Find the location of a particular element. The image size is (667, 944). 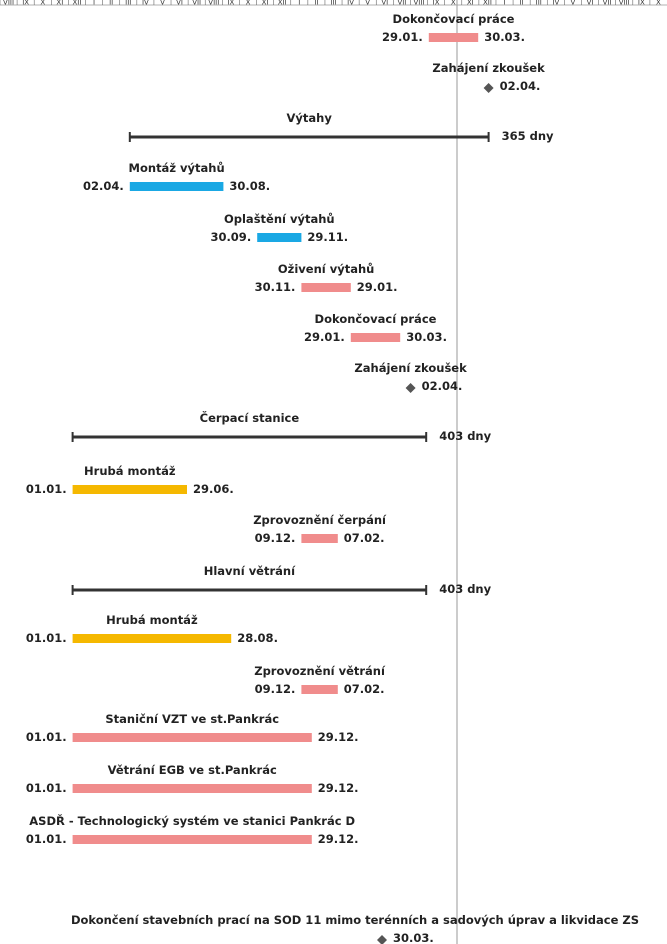

task-start-label: 09.12. is located at coordinates (275, 538).